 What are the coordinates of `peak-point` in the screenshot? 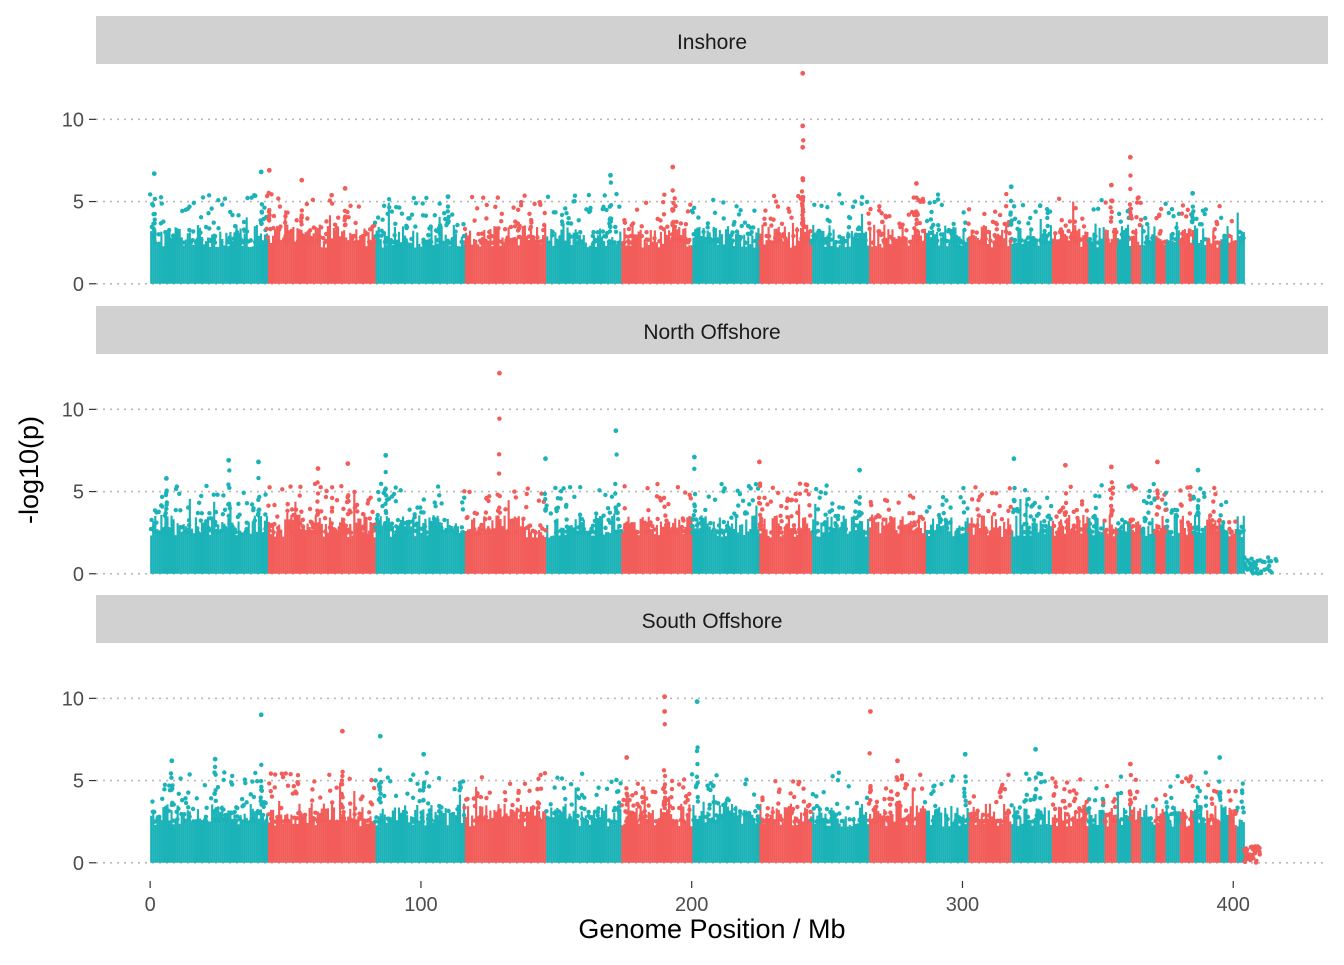 It's located at (215, 759).